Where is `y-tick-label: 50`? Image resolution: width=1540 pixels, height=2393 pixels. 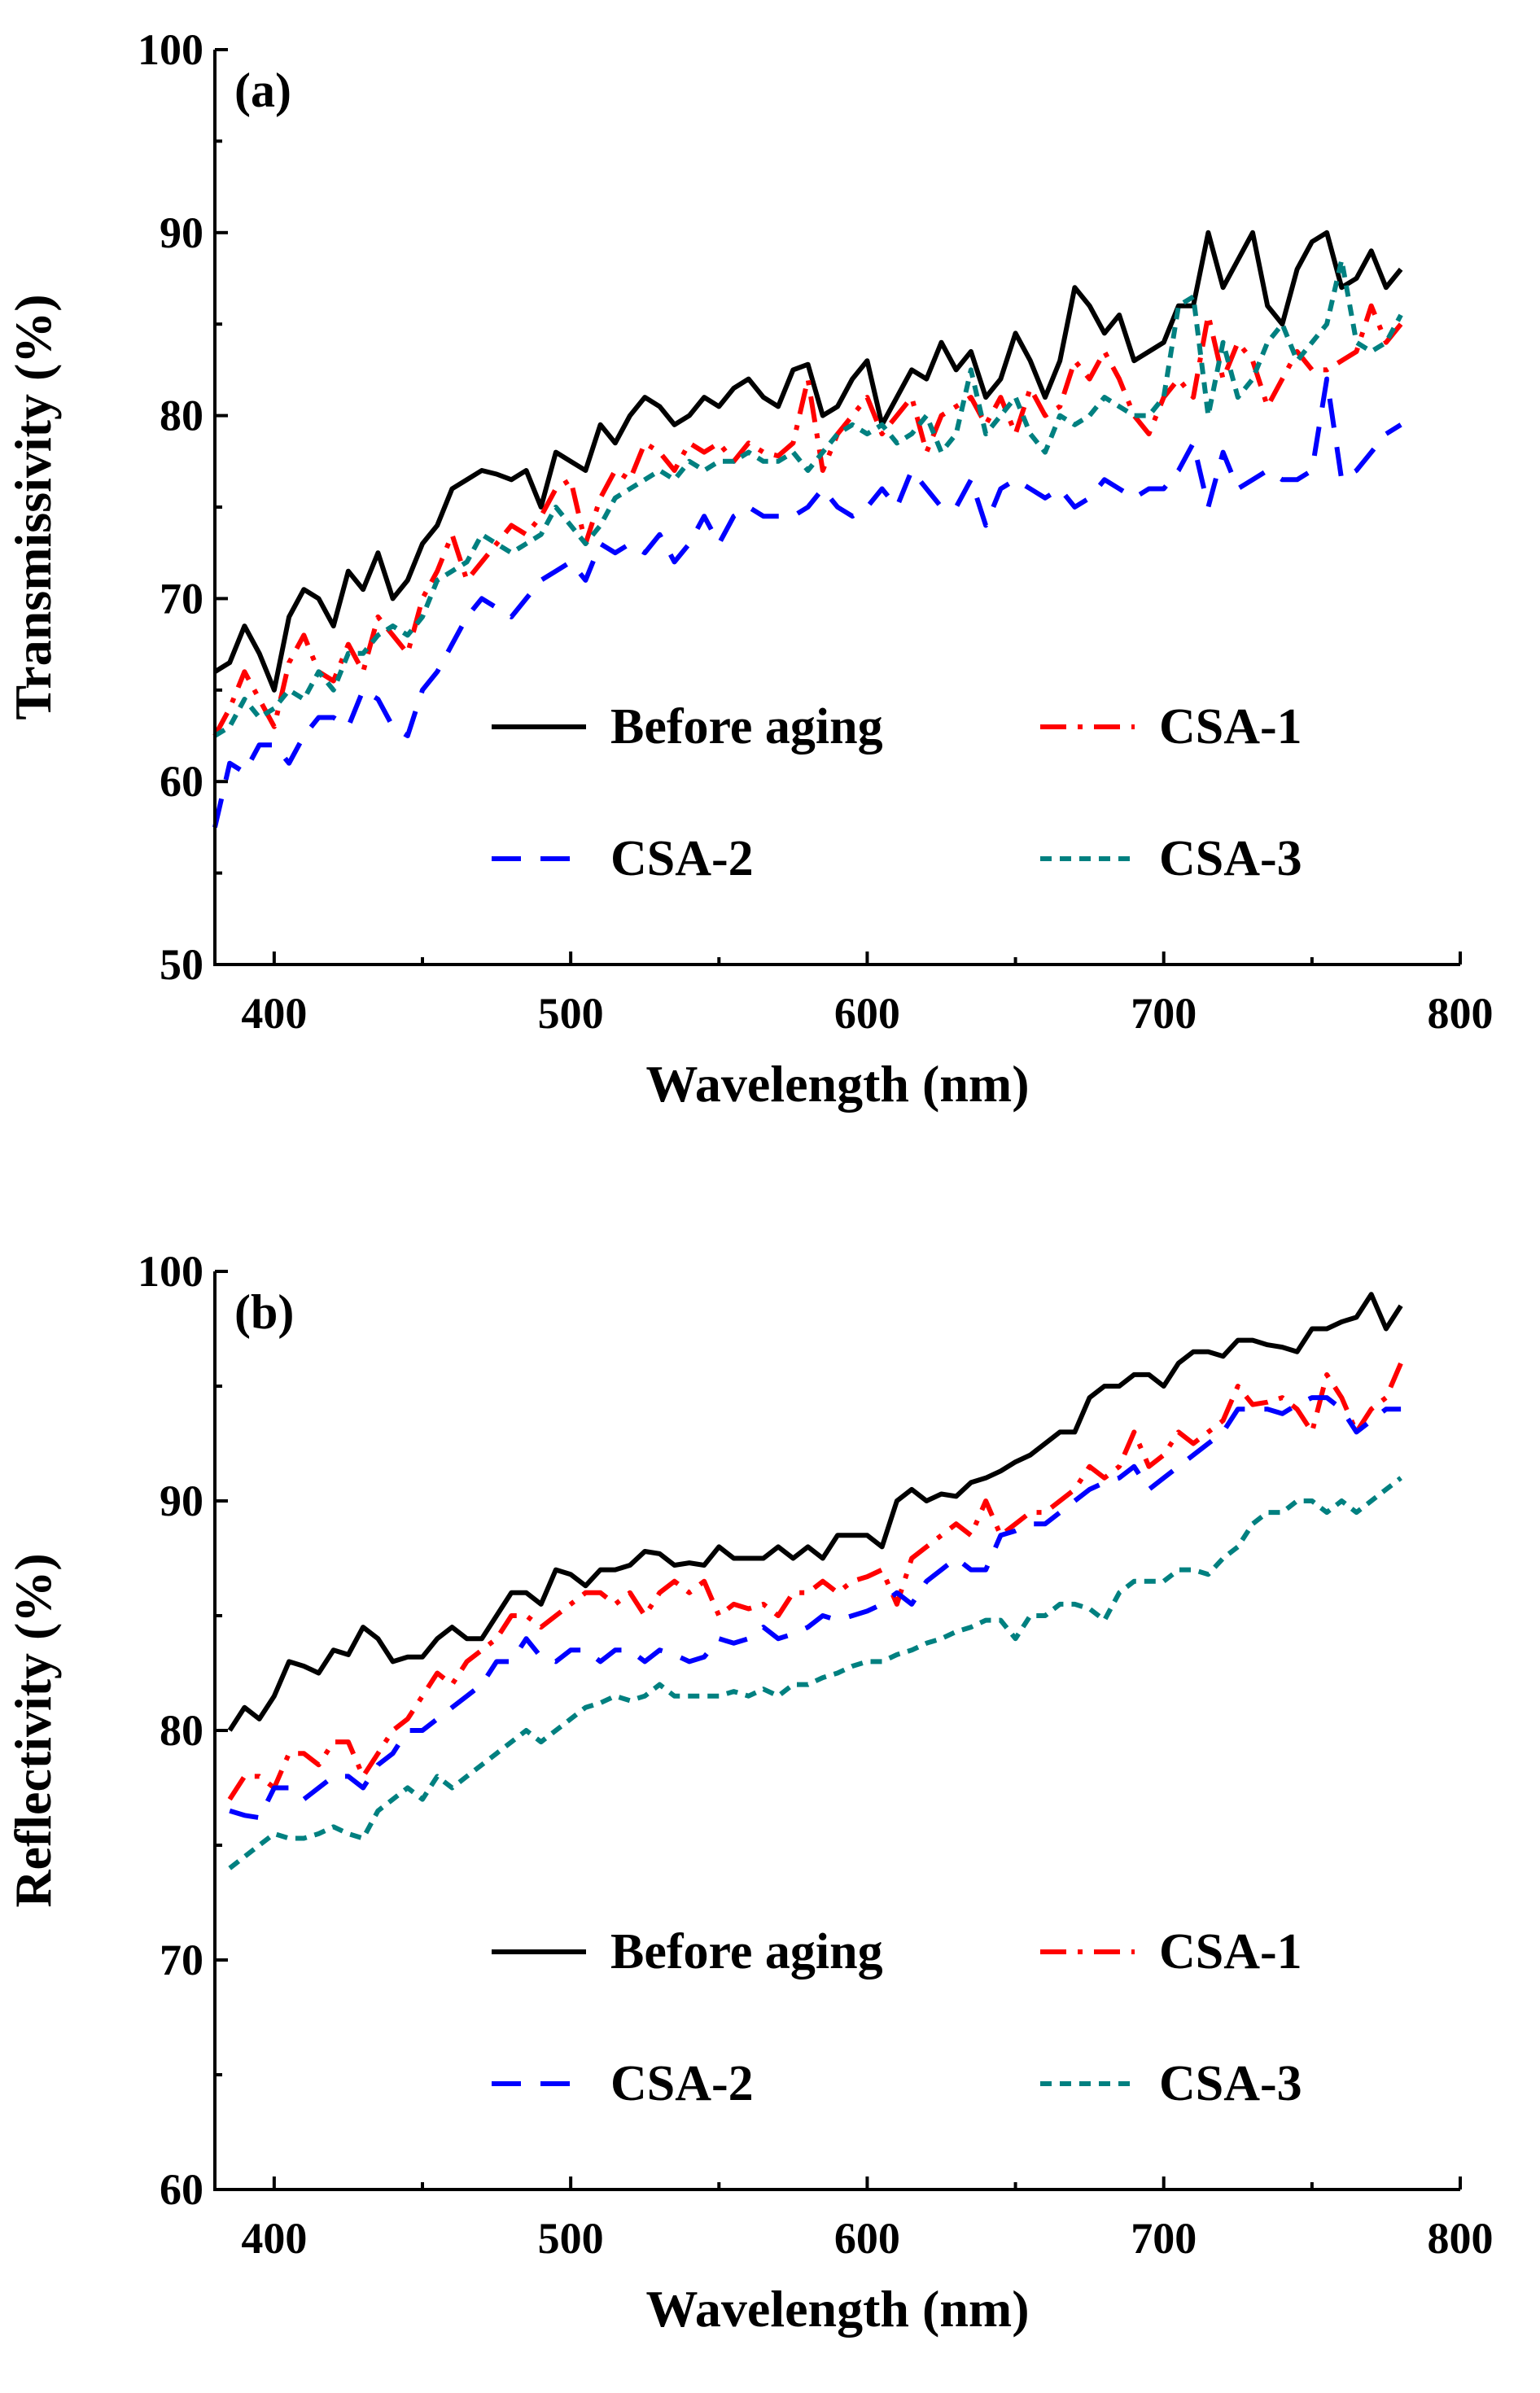
y-tick-label: 50 is located at coordinates (181, 964).